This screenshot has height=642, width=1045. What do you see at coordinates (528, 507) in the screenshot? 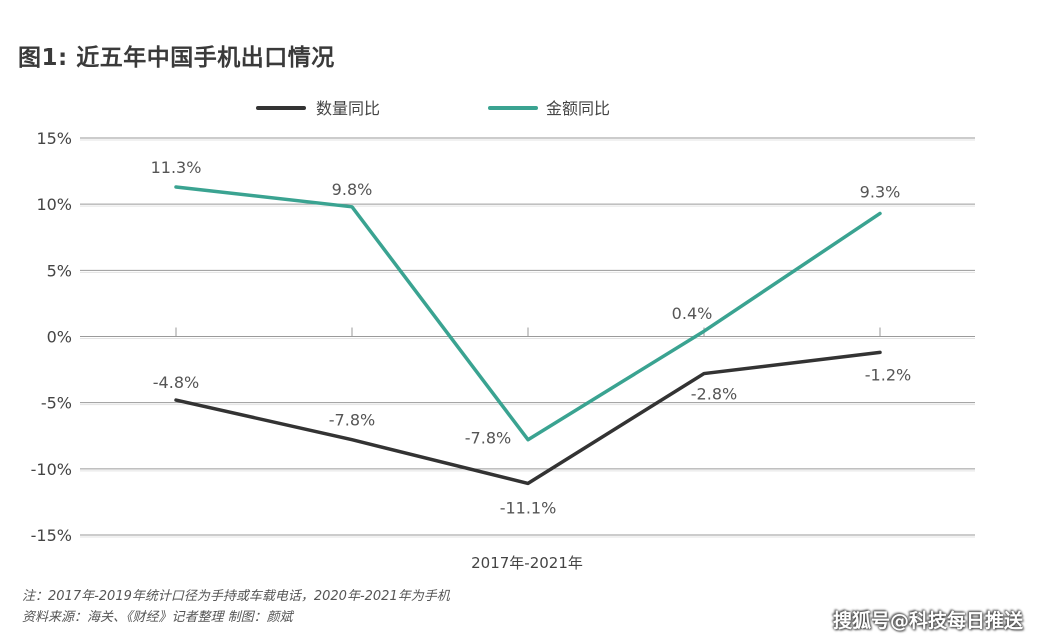
I see `data-label: -11.1%` at bounding box center [528, 507].